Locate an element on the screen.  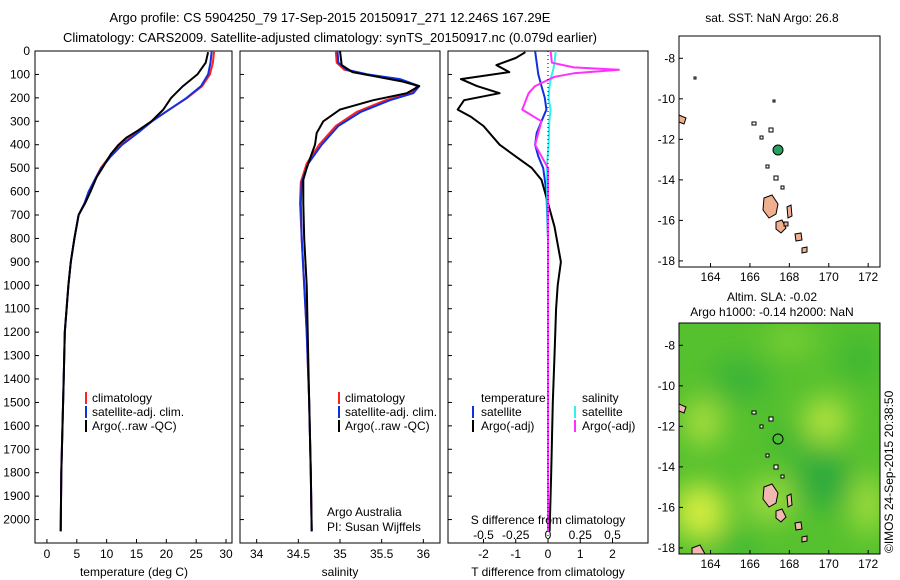
institution-label: Argo Australia is located at coordinates (364, 512).